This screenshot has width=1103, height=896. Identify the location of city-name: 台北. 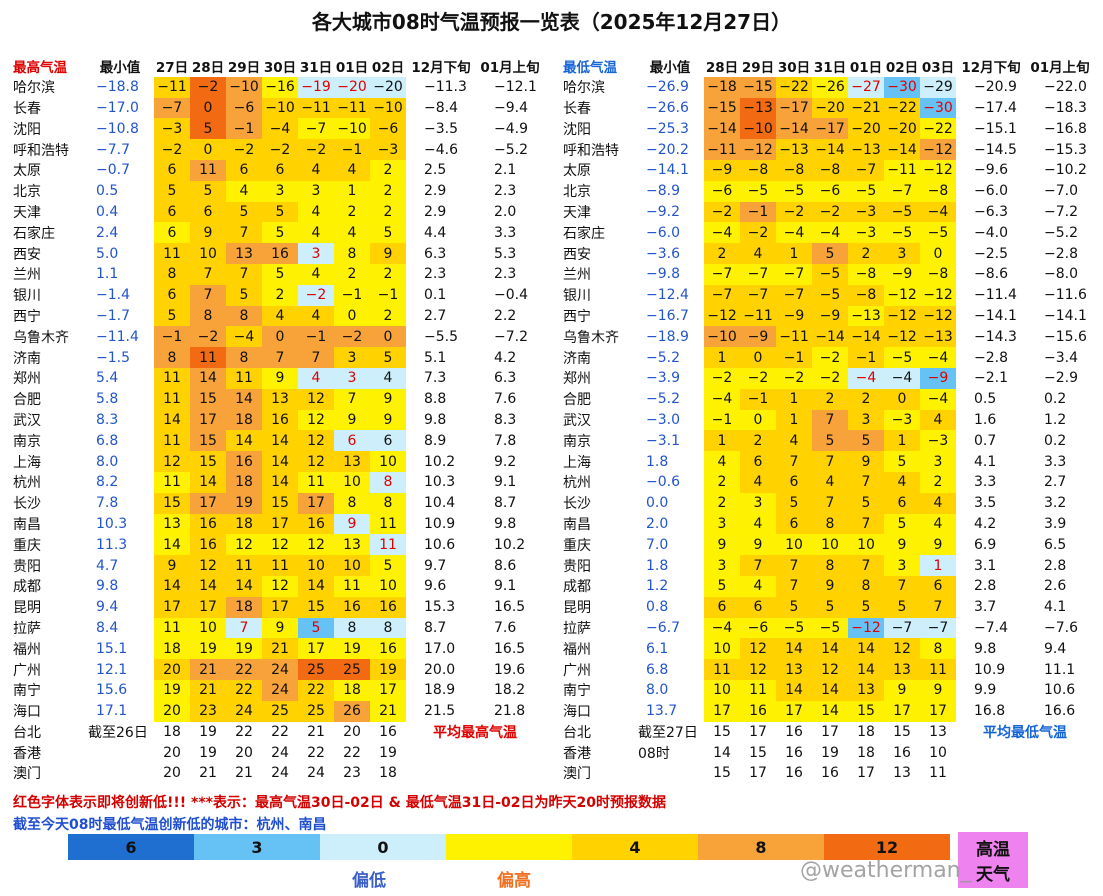
(577, 732).